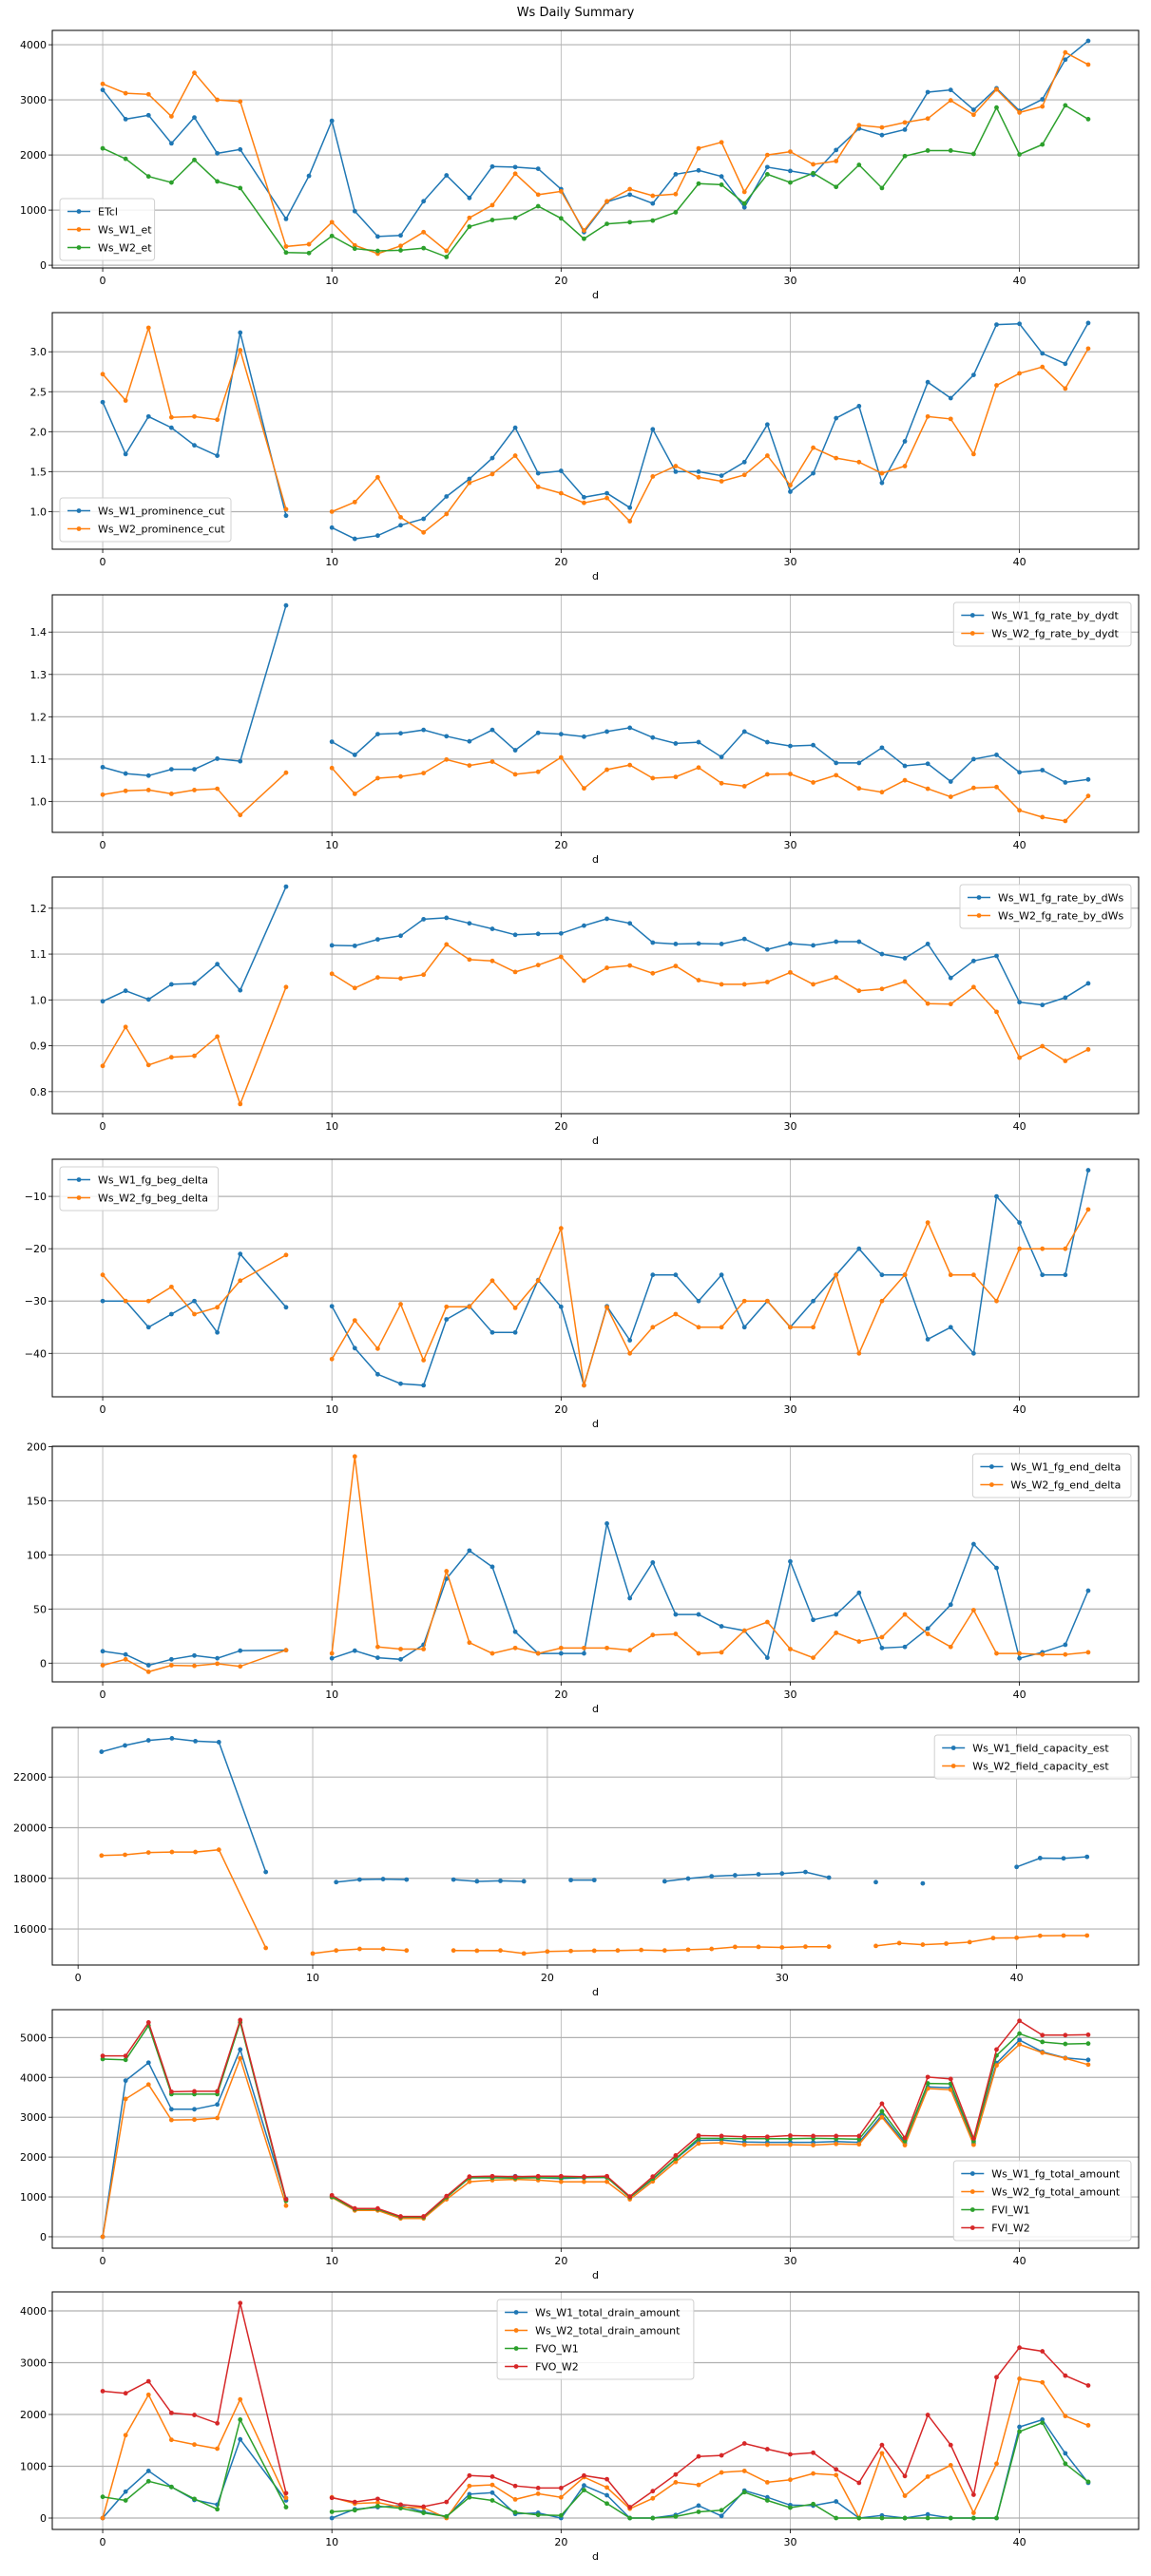  I want to click on y-tick-label: 3000, so click(34, 2363).